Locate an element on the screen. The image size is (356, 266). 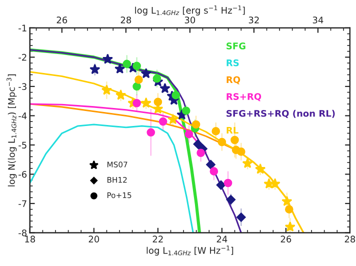
text: SFG is located at coordinates (236, 46).